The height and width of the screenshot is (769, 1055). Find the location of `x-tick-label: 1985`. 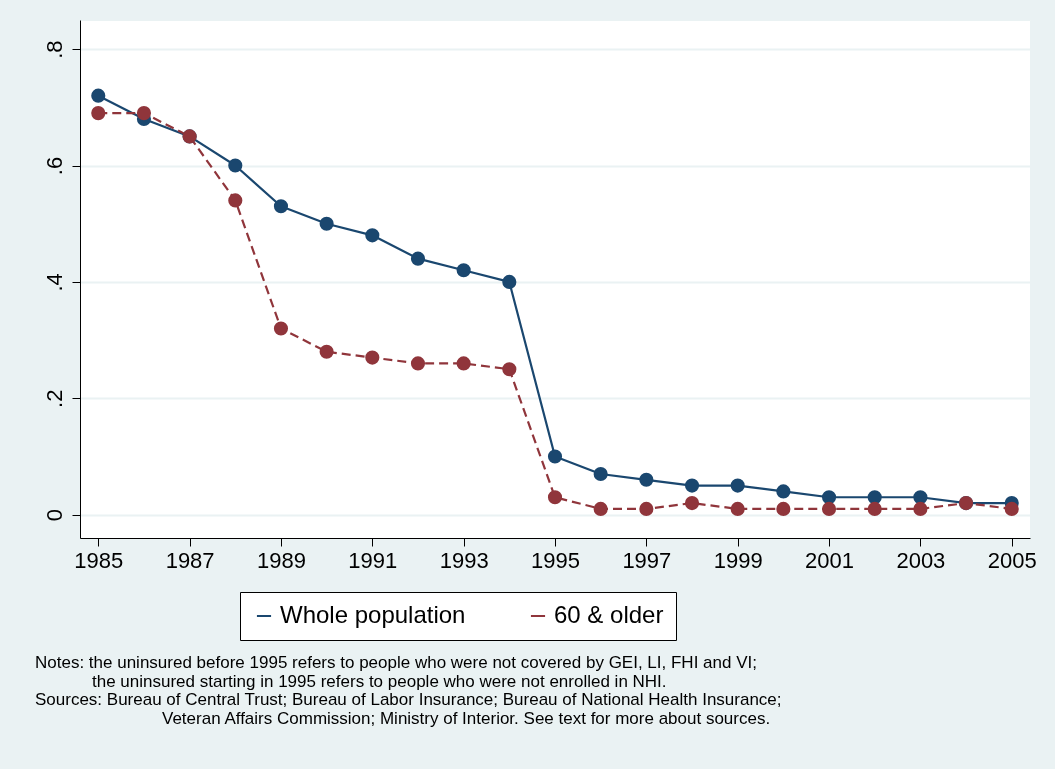

x-tick-label: 1985 is located at coordinates (99, 560).